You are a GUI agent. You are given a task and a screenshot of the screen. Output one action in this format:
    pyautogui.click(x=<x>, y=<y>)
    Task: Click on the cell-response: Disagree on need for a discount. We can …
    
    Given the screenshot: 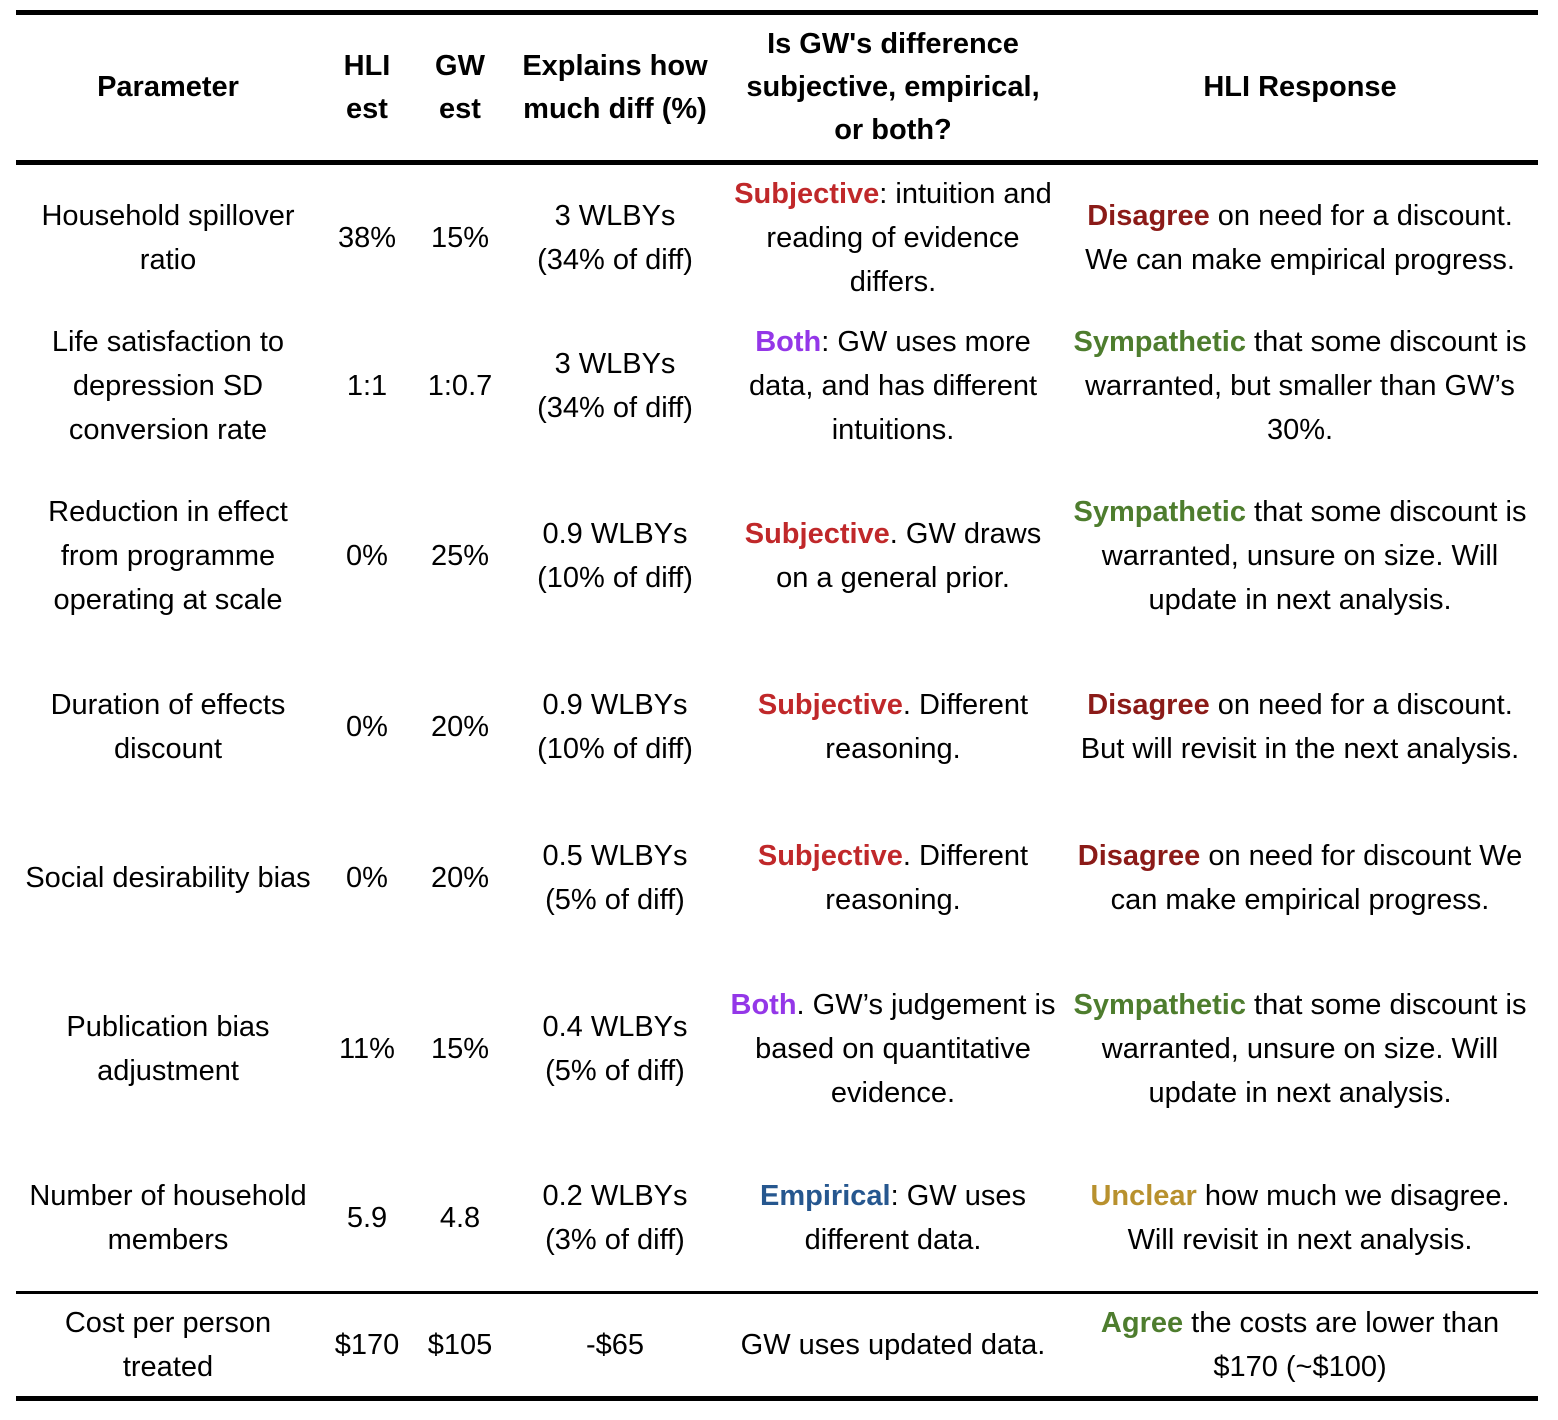 What is the action you would take?
    pyautogui.click(x=1300, y=237)
    